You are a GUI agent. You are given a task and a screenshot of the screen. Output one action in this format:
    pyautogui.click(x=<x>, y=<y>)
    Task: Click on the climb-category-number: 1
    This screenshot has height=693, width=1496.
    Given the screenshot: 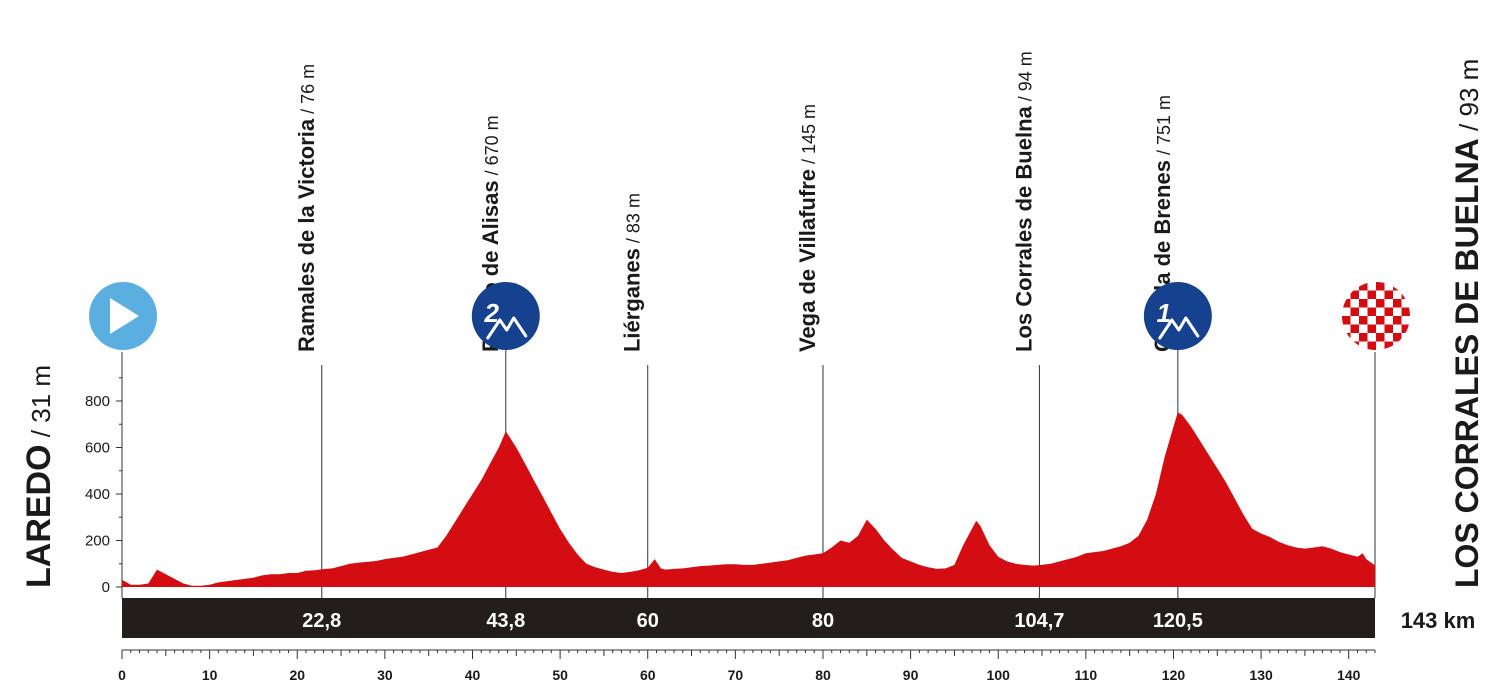 What is the action you would take?
    pyautogui.click(x=1164, y=313)
    